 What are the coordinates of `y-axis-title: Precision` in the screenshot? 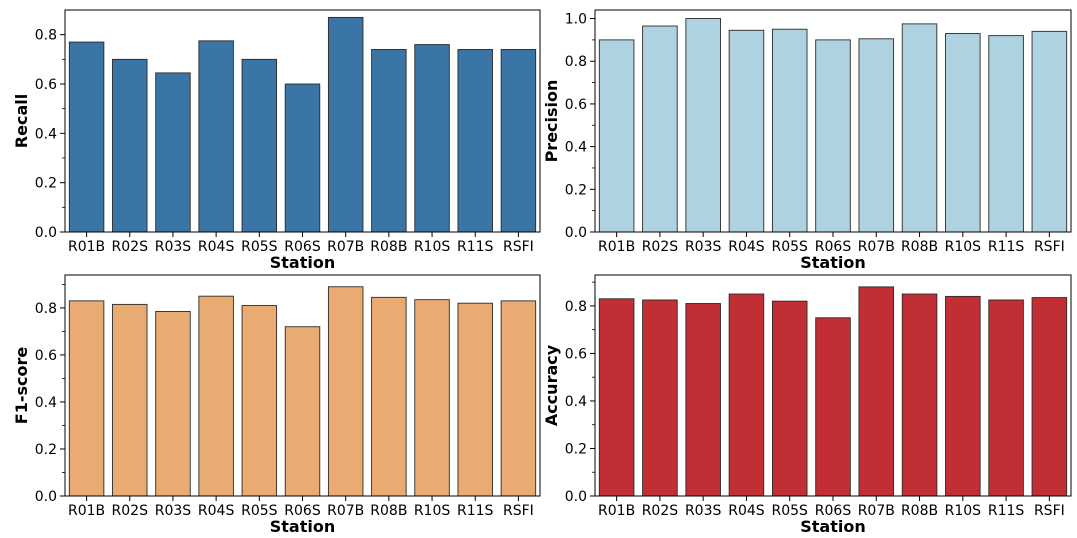 It's located at (551, 121).